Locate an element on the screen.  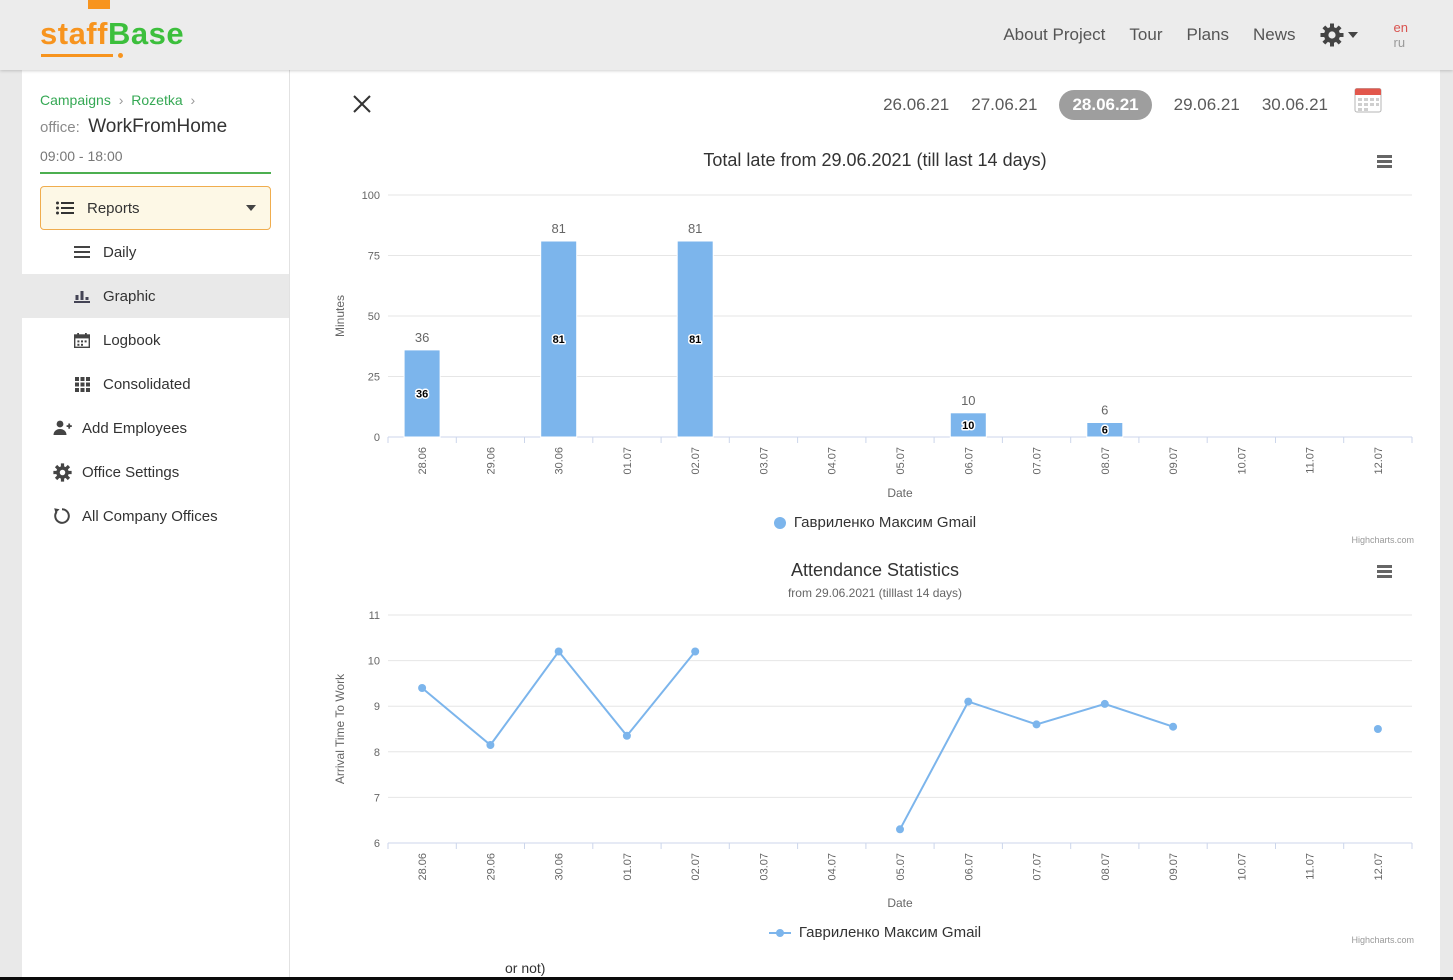
nav-tour: Tour is located at coordinates (1146, 34).